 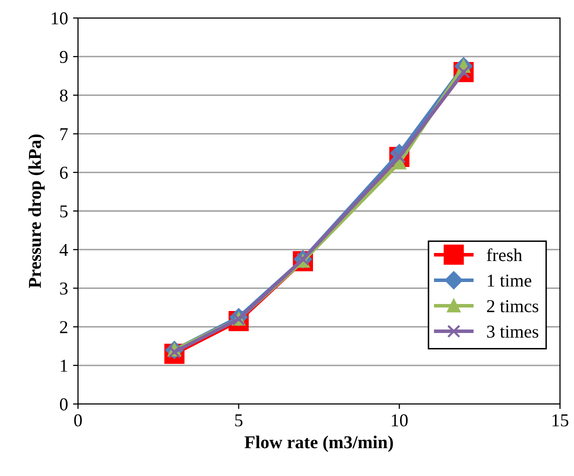 I want to click on legend-label: fresh, so click(x=504, y=255).